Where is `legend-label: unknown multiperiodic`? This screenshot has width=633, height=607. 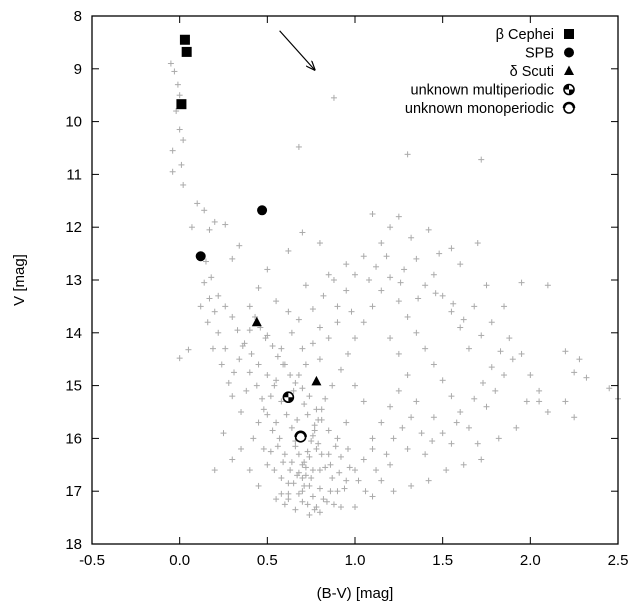
legend-label: unknown multiperiodic is located at coordinates (482, 91).